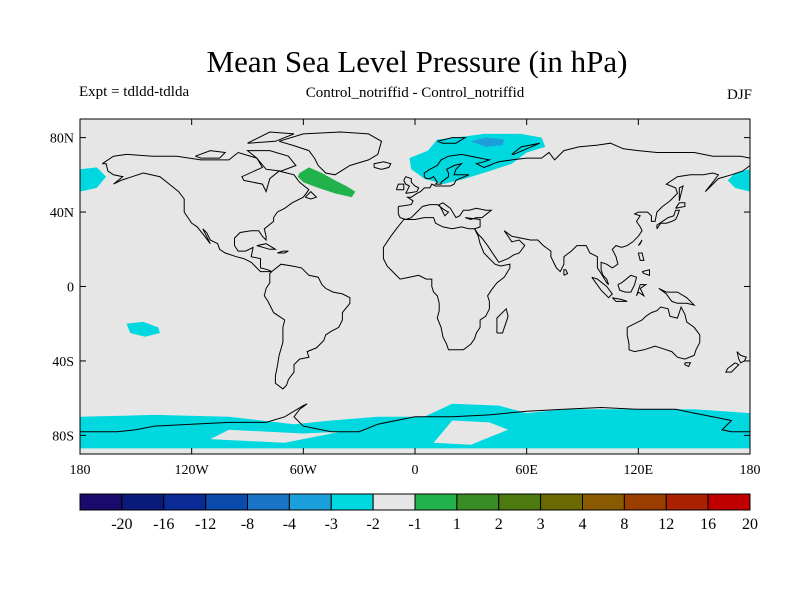 The width and height of the screenshot is (800, 600). Describe the element at coordinates (602, 287) in the screenshot. I see `coastline-sumatra` at that location.